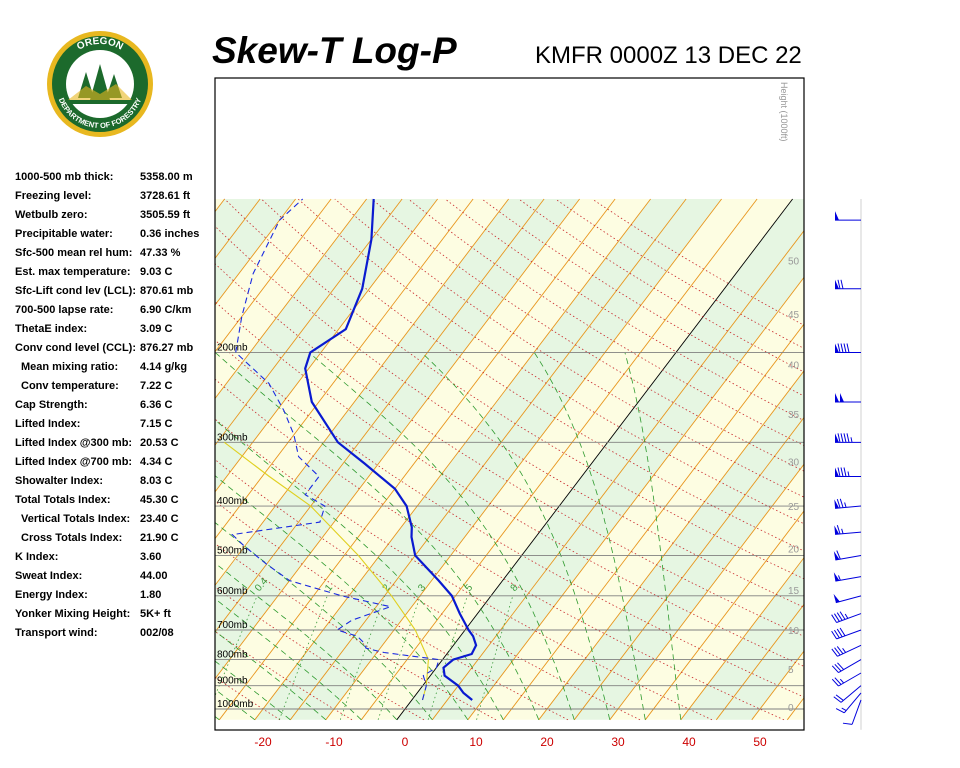 Image resolution: width=960 pixels, height=768 pixels. Describe the element at coordinates (37, 557) in the screenshot. I see `stat-label: K Index:` at that location.